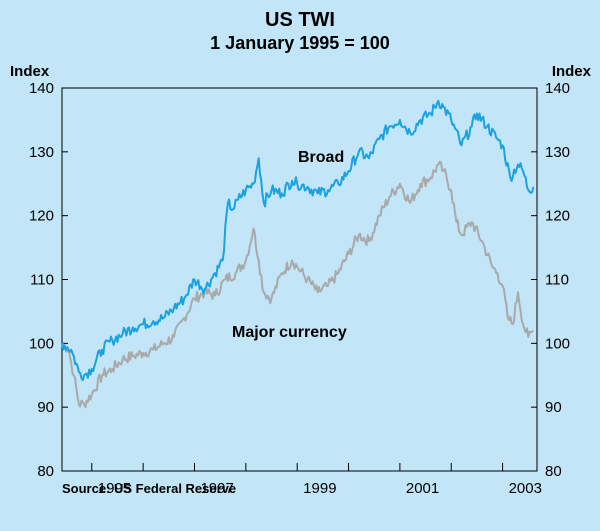 The height and width of the screenshot is (531, 600). Describe the element at coordinates (319, 488) in the screenshot. I see `x-tick-label: 1999` at that location.